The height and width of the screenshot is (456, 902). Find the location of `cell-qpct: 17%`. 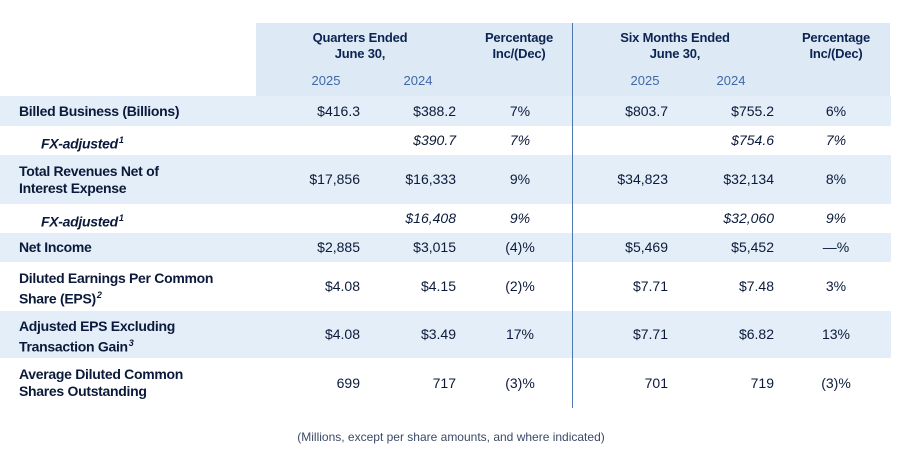

cell-qpct: 17% is located at coordinates (520, 334).